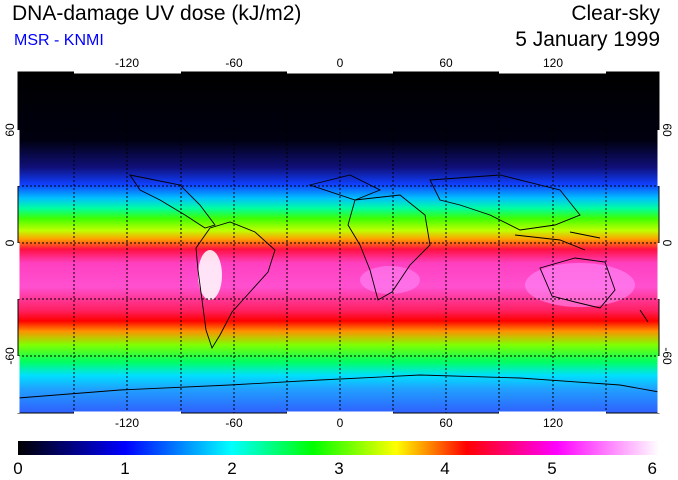  I want to click on colorbar-label: 5, so click(551, 468).